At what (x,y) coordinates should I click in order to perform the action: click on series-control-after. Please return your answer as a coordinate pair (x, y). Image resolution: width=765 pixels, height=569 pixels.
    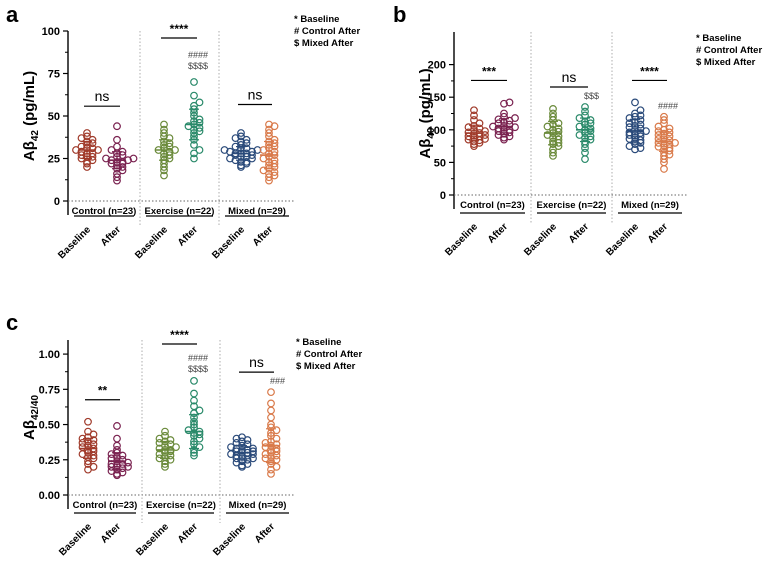
    Looking at the image, I should click on (504, 121).